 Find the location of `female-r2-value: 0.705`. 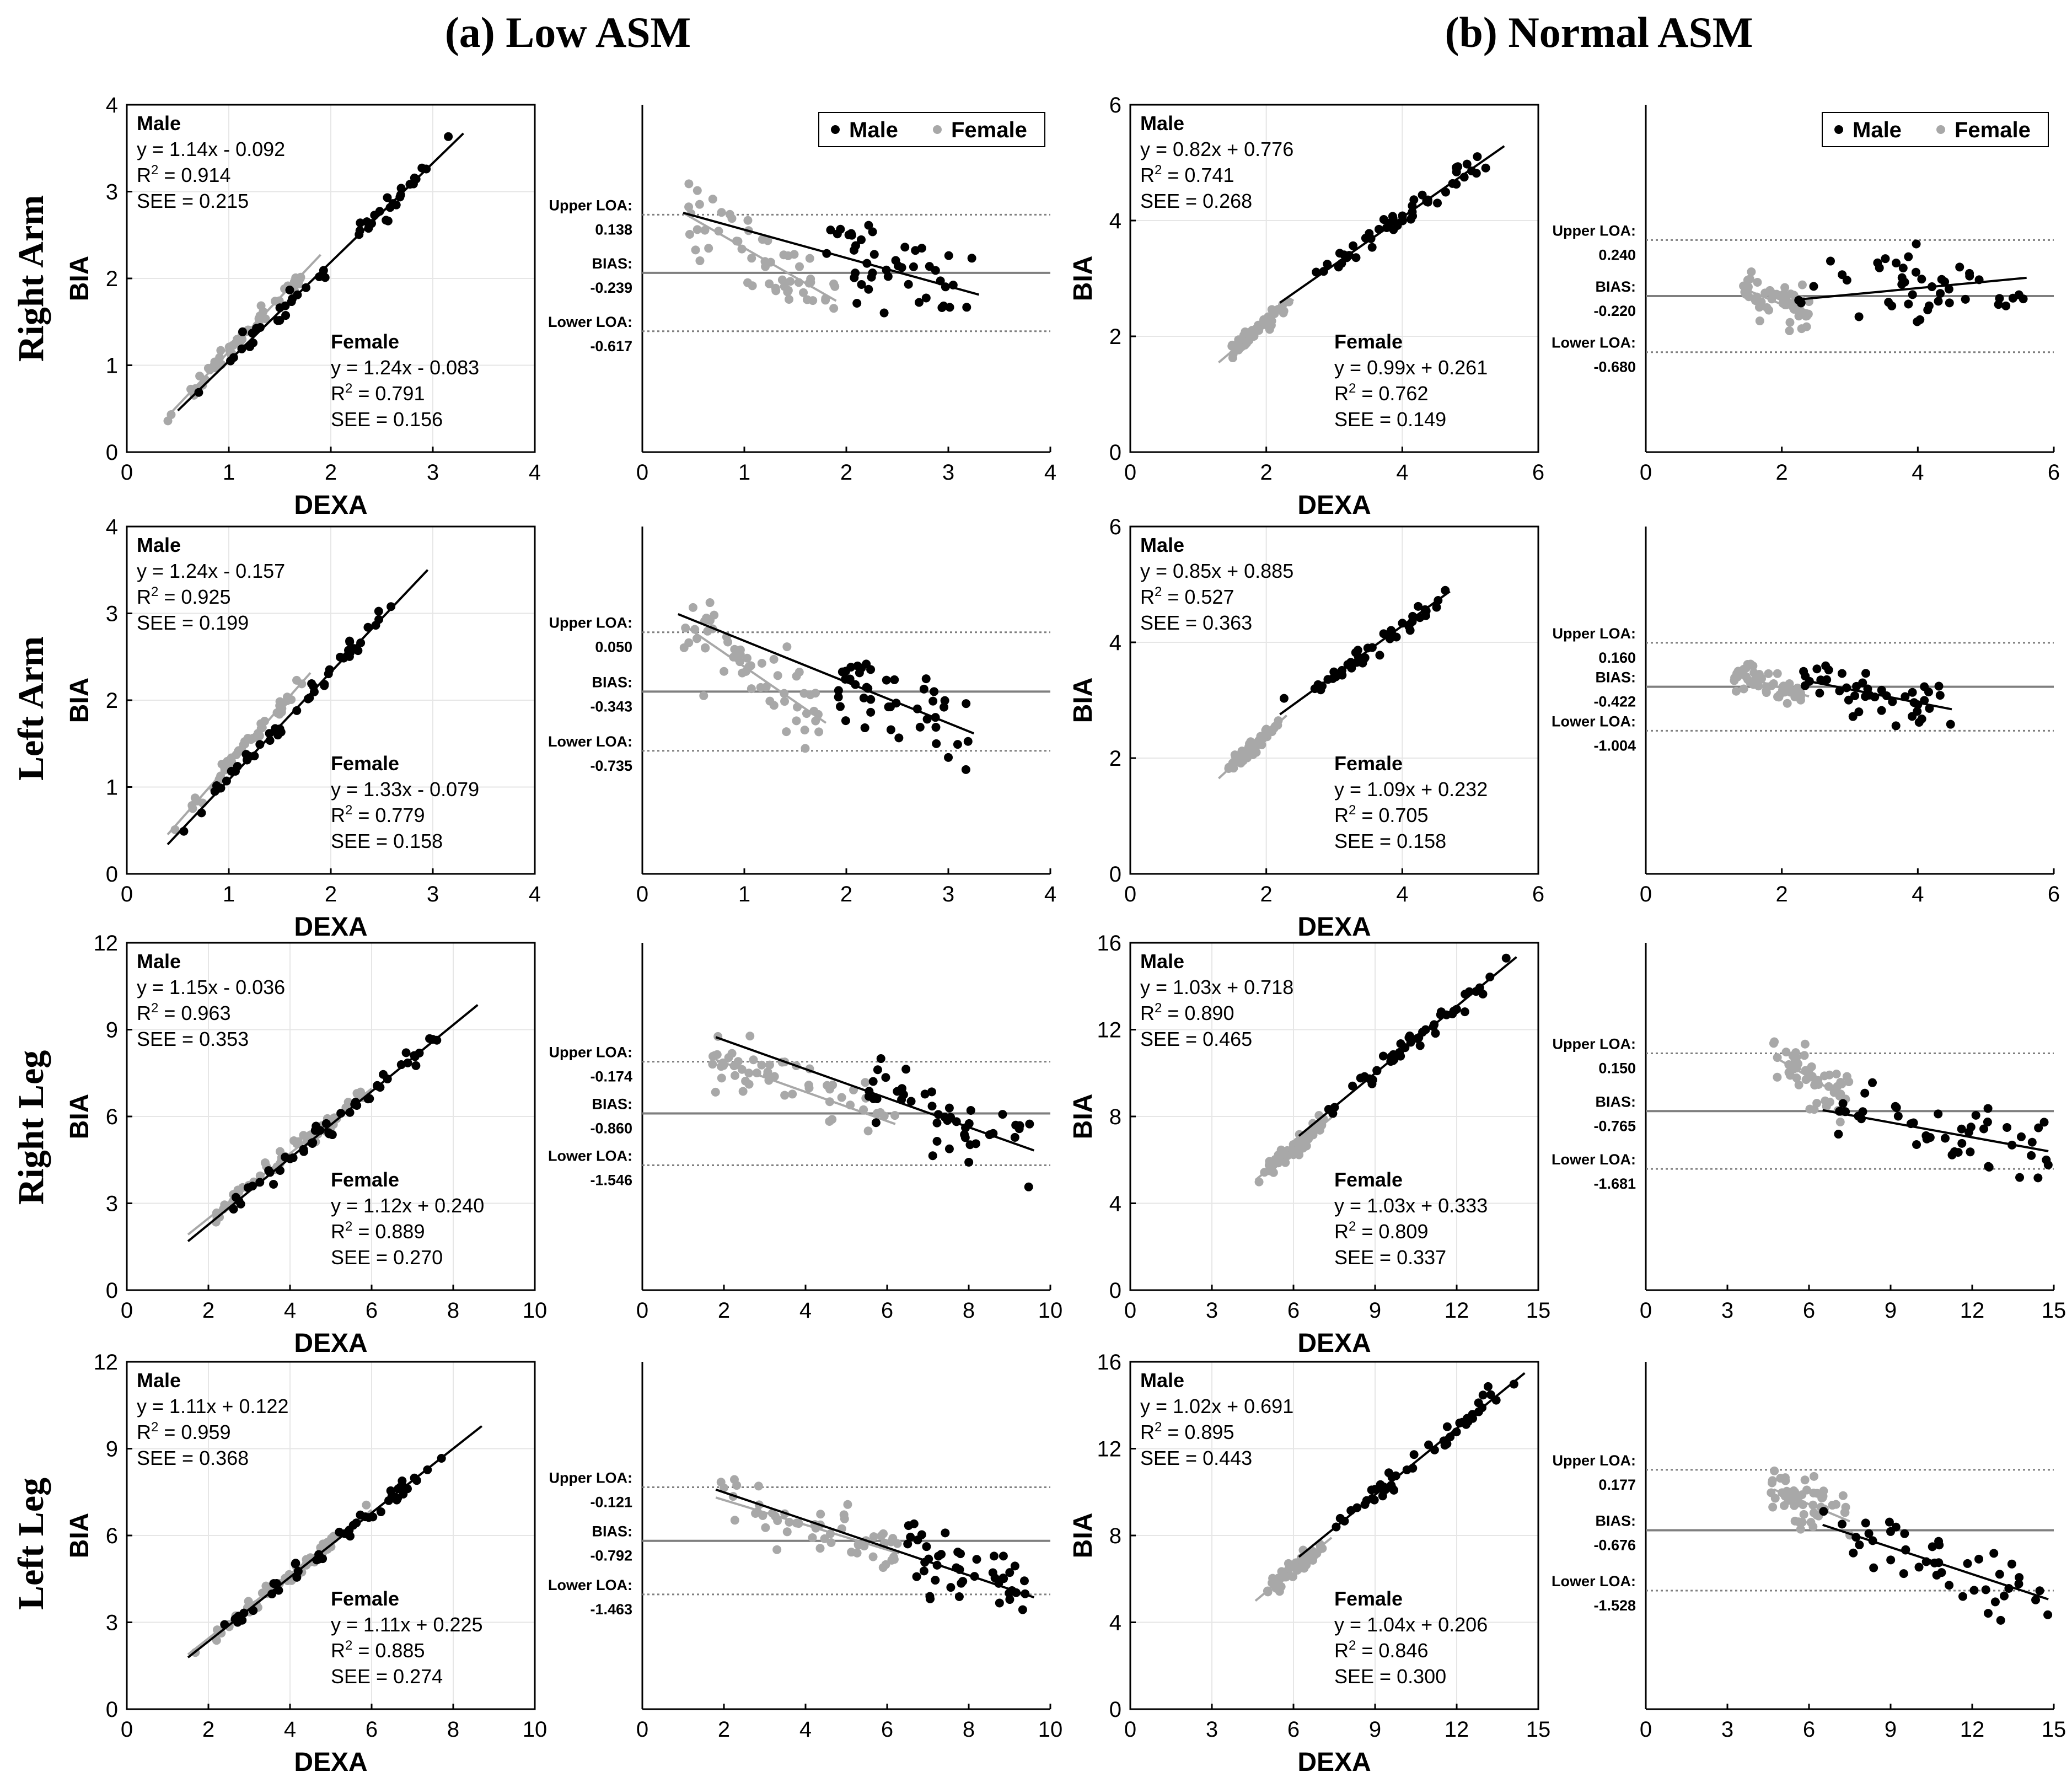

female-r2-value: 0.705 is located at coordinates (1403, 815).